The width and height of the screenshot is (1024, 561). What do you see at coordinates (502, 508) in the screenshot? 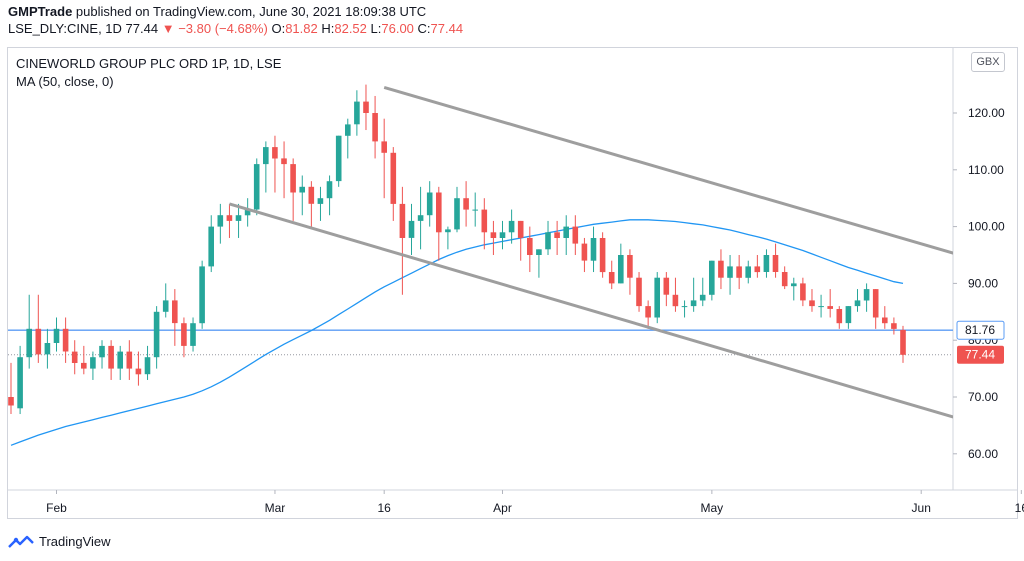
I see `x-tick-label: Apr` at bounding box center [502, 508].